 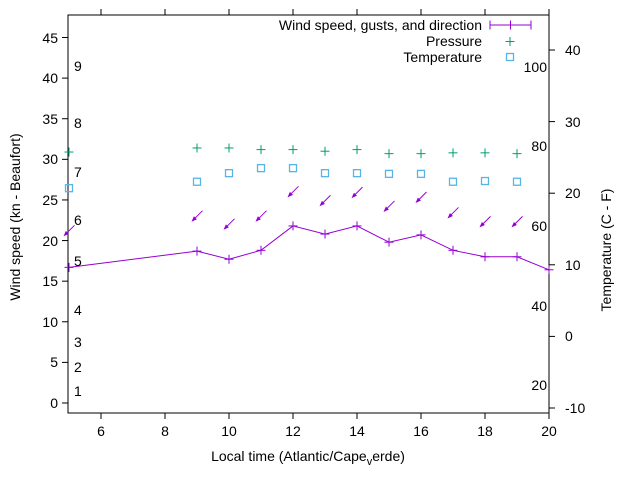 What do you see at coordinates (369, 462) in the screenshot?
I see `x-axis-title-subscript: v` at bounding box center [369, 462].